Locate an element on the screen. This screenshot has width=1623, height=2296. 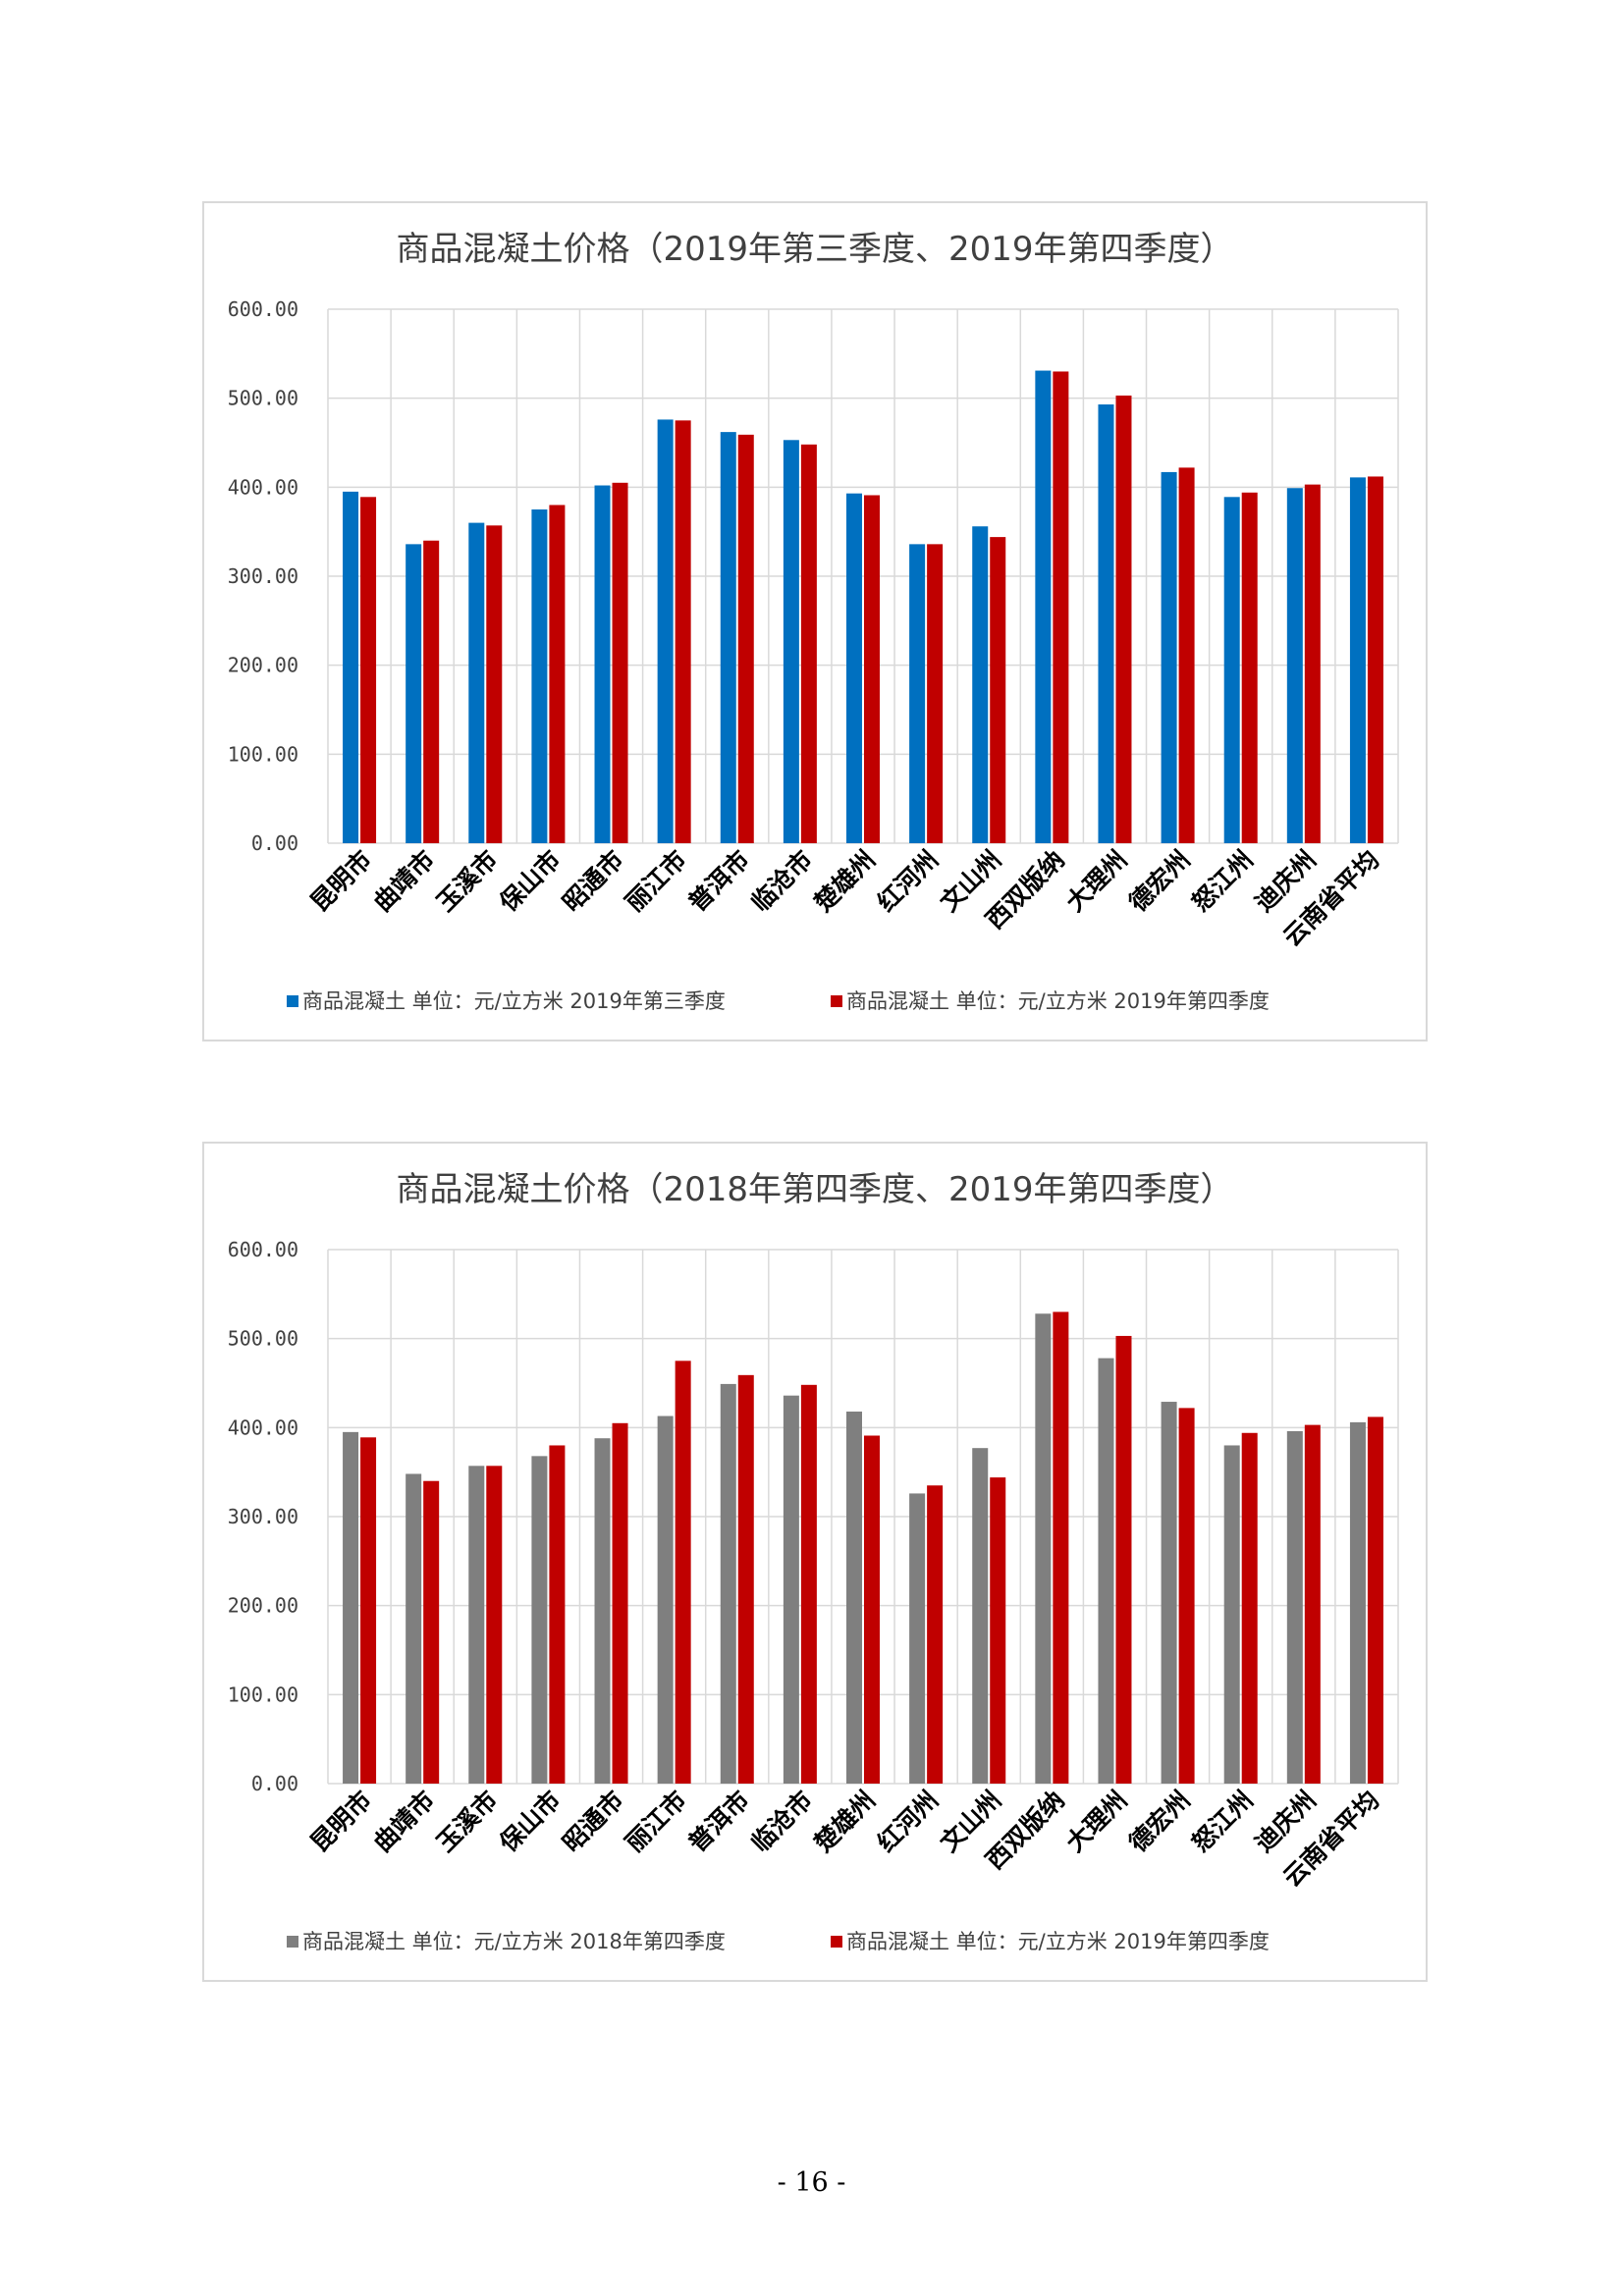
y-tick-label: 0.00 is located at coordinates (274, 1783).